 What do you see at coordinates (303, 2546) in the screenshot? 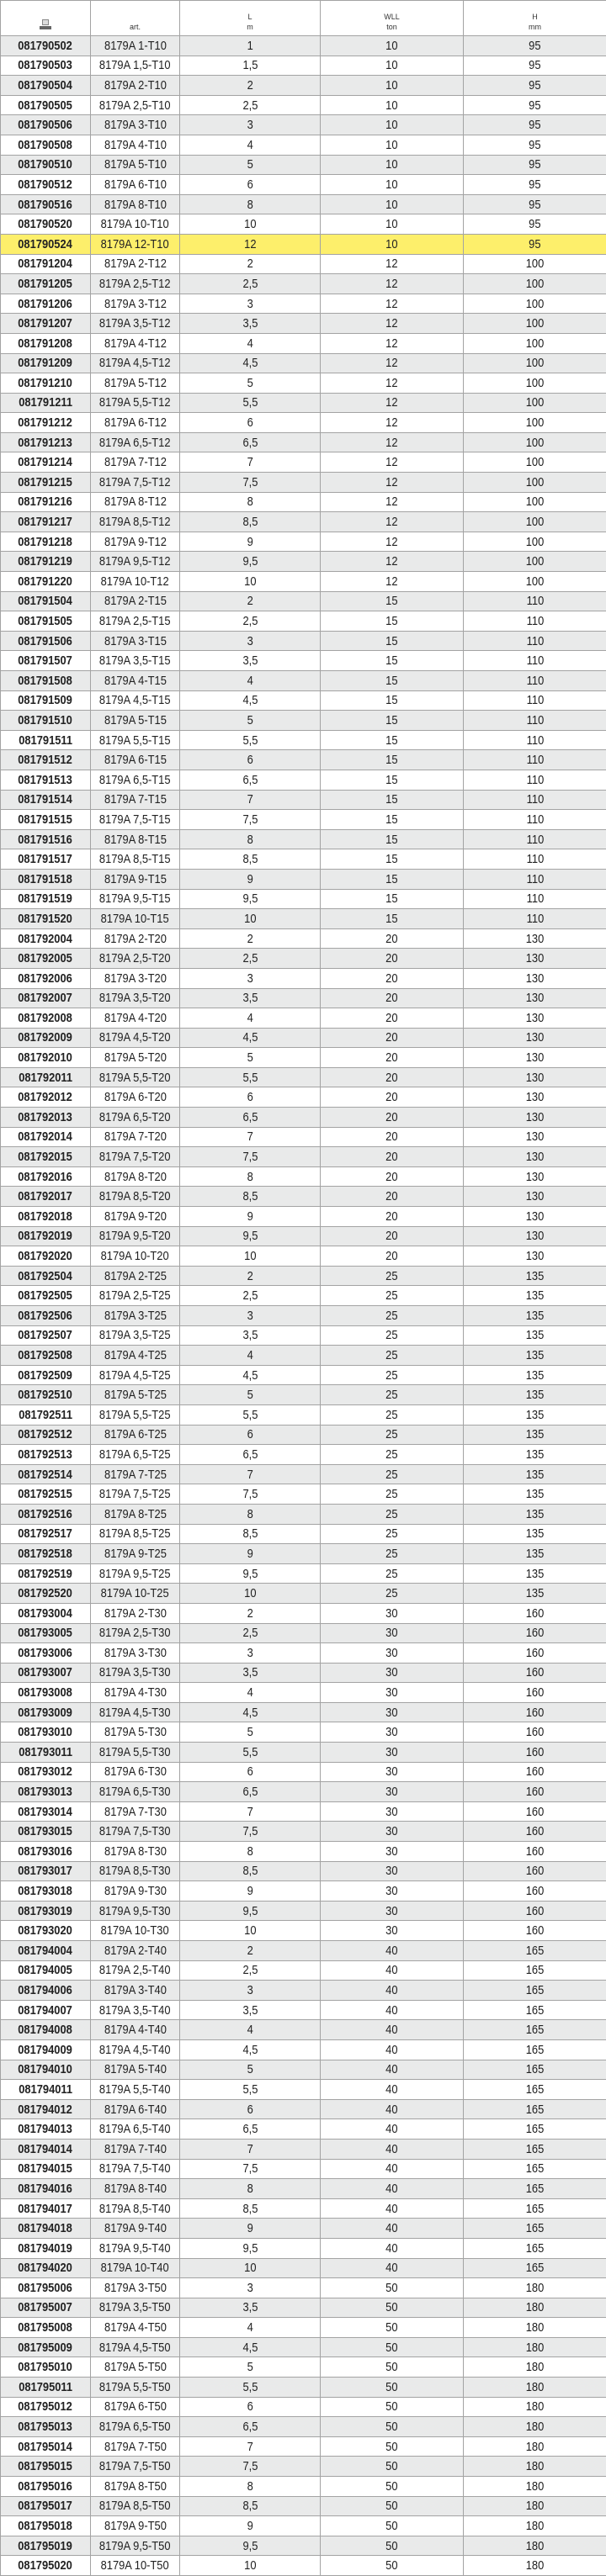
I see `table-row: 0817950198179A 9,5-T509,550180` at bounding box center [303, 2546].